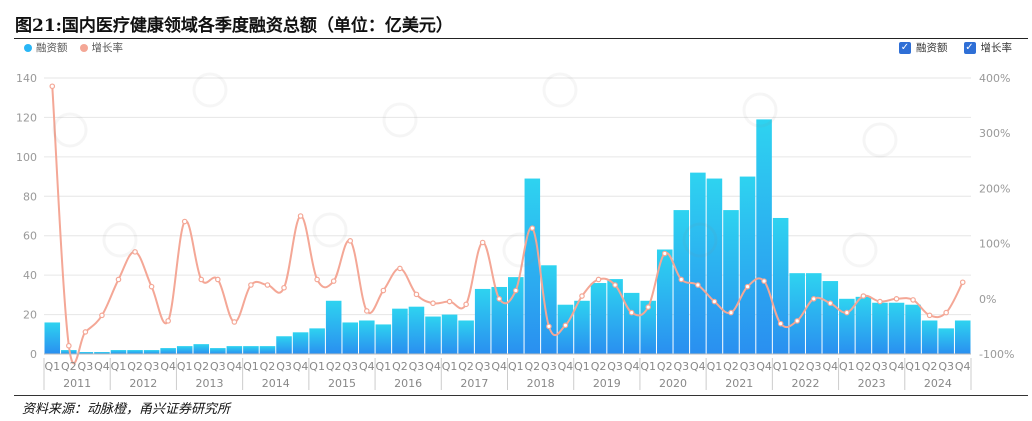  I want to click on legend-item-bar: 融资额, so click(46, 47).